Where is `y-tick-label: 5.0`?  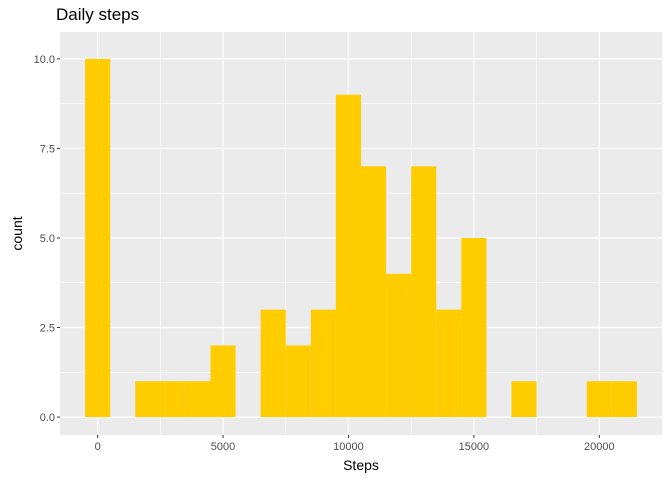
y-tick-label: 5.0 is located at coordinates (47, 239).